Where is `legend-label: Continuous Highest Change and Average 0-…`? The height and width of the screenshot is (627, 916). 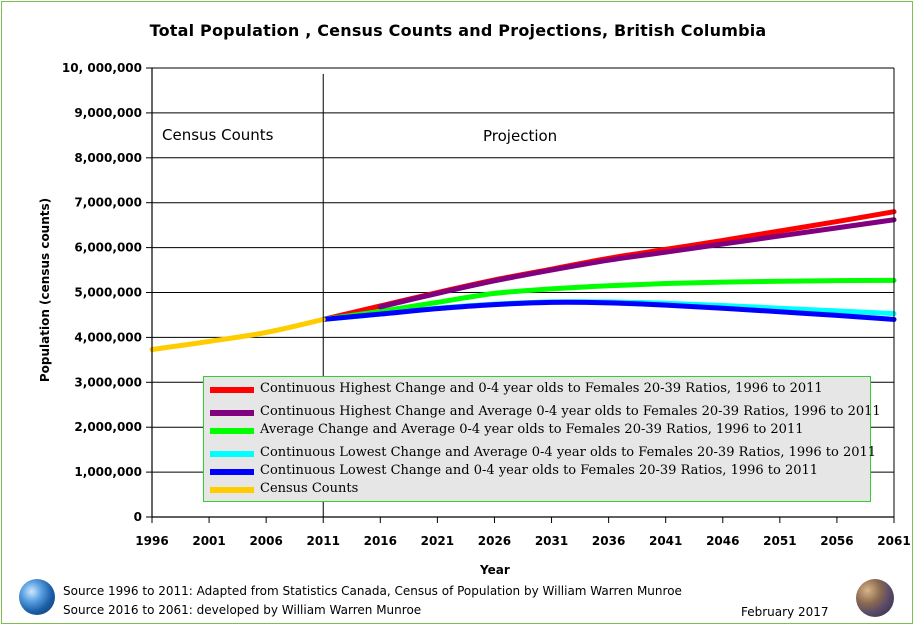 legend-label: Continuous Highest Change and Average 0-… is located at coordinates (570, 411).